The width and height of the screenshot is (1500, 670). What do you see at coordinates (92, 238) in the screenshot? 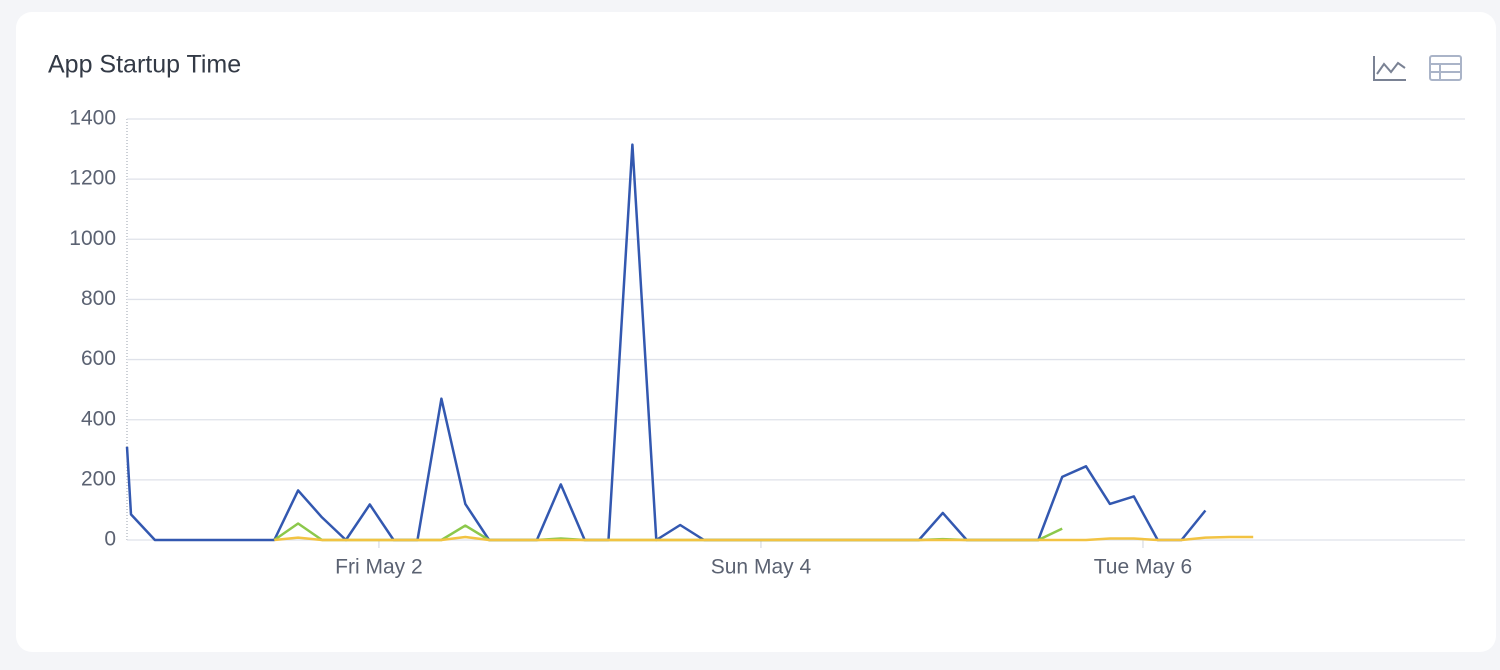
I see `y-tick-label: 1000` at bounding box center [92, 238].